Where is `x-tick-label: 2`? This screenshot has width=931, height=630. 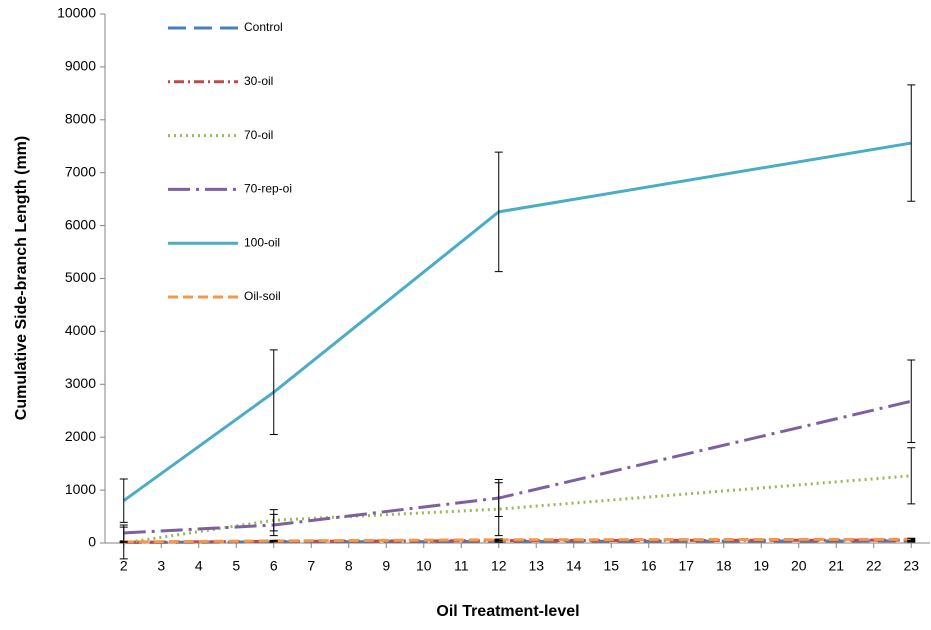
x-tick-label: 2 is located at coordinates (124, 566).